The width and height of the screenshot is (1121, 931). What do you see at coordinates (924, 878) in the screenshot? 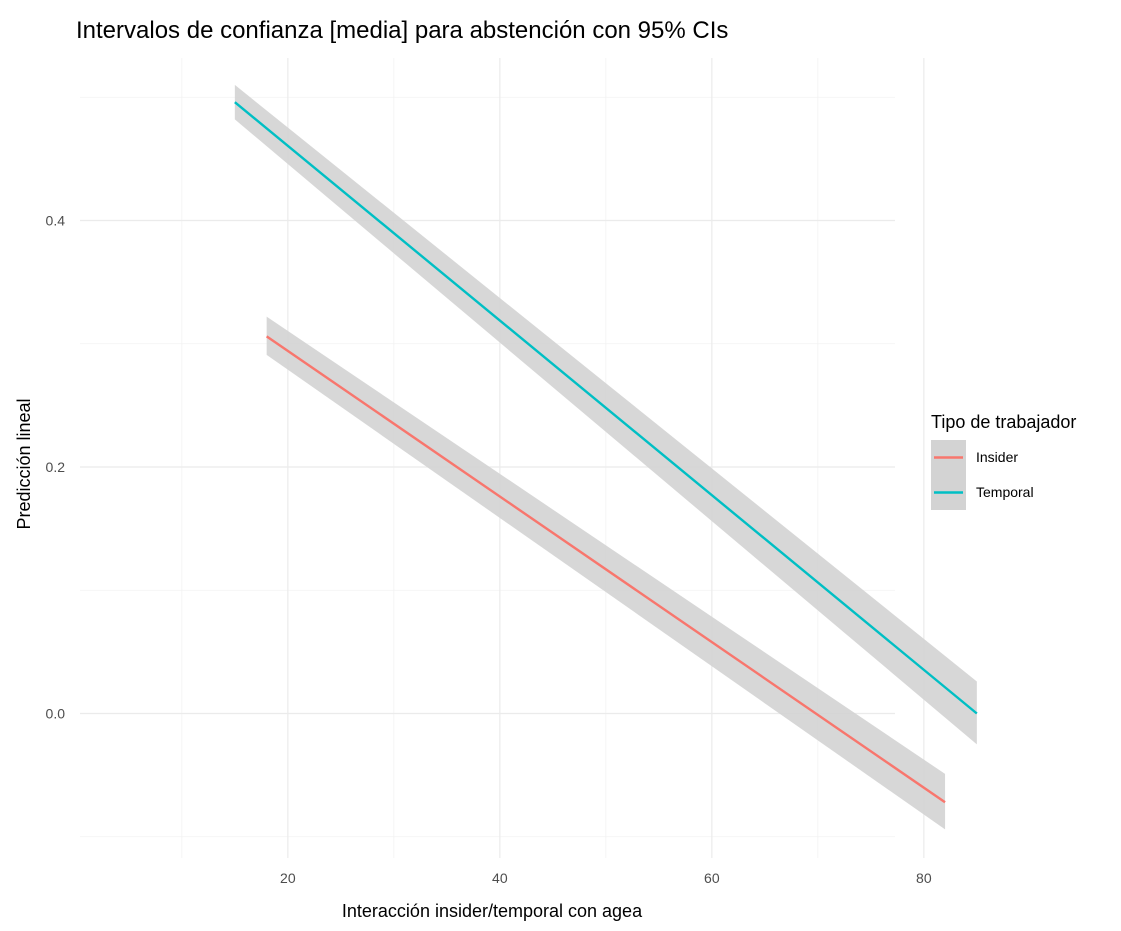
I see `x-tick-label: 80` at bounding box center [924, 878].